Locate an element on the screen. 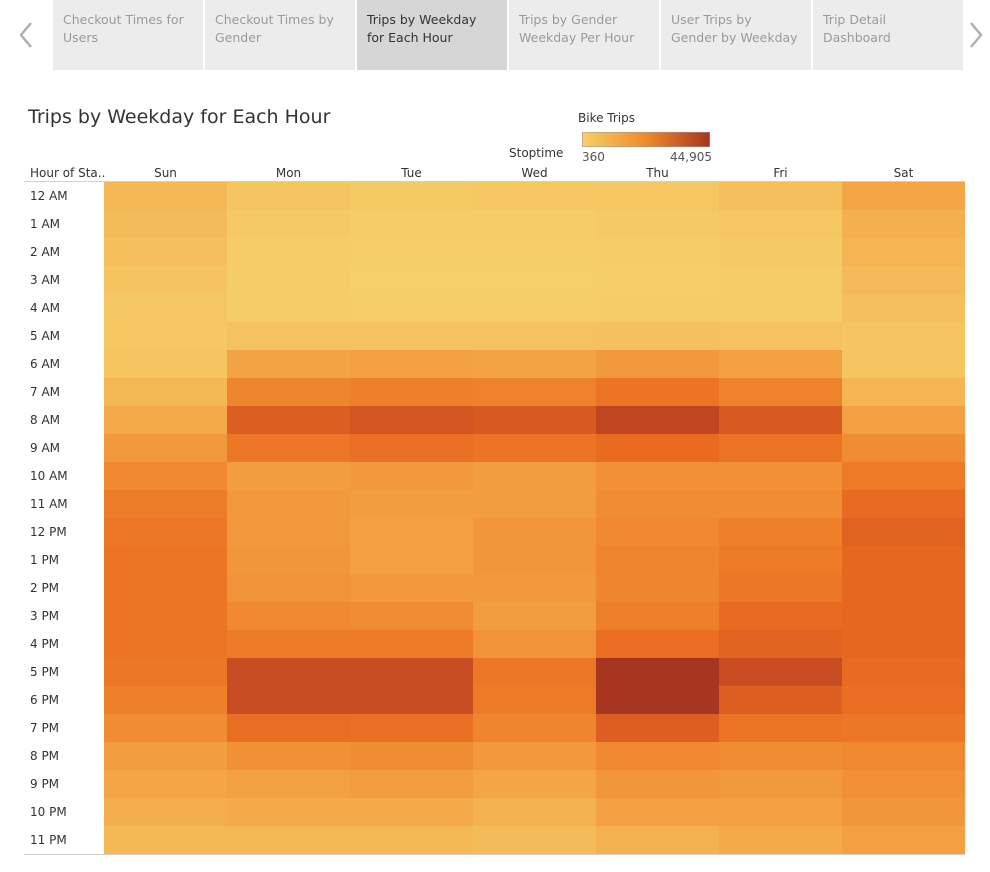  tab-user-trips-gender: User Trips by Gender by Weekday is located at coordinates (736, 35).